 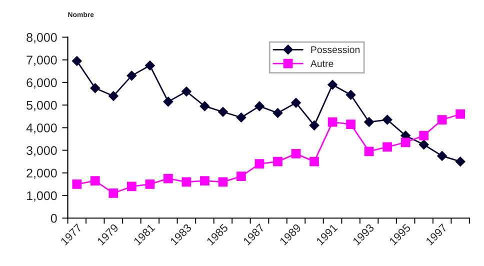 I want to click on y-tick-label: 5,000, so click(x=41, y=106).